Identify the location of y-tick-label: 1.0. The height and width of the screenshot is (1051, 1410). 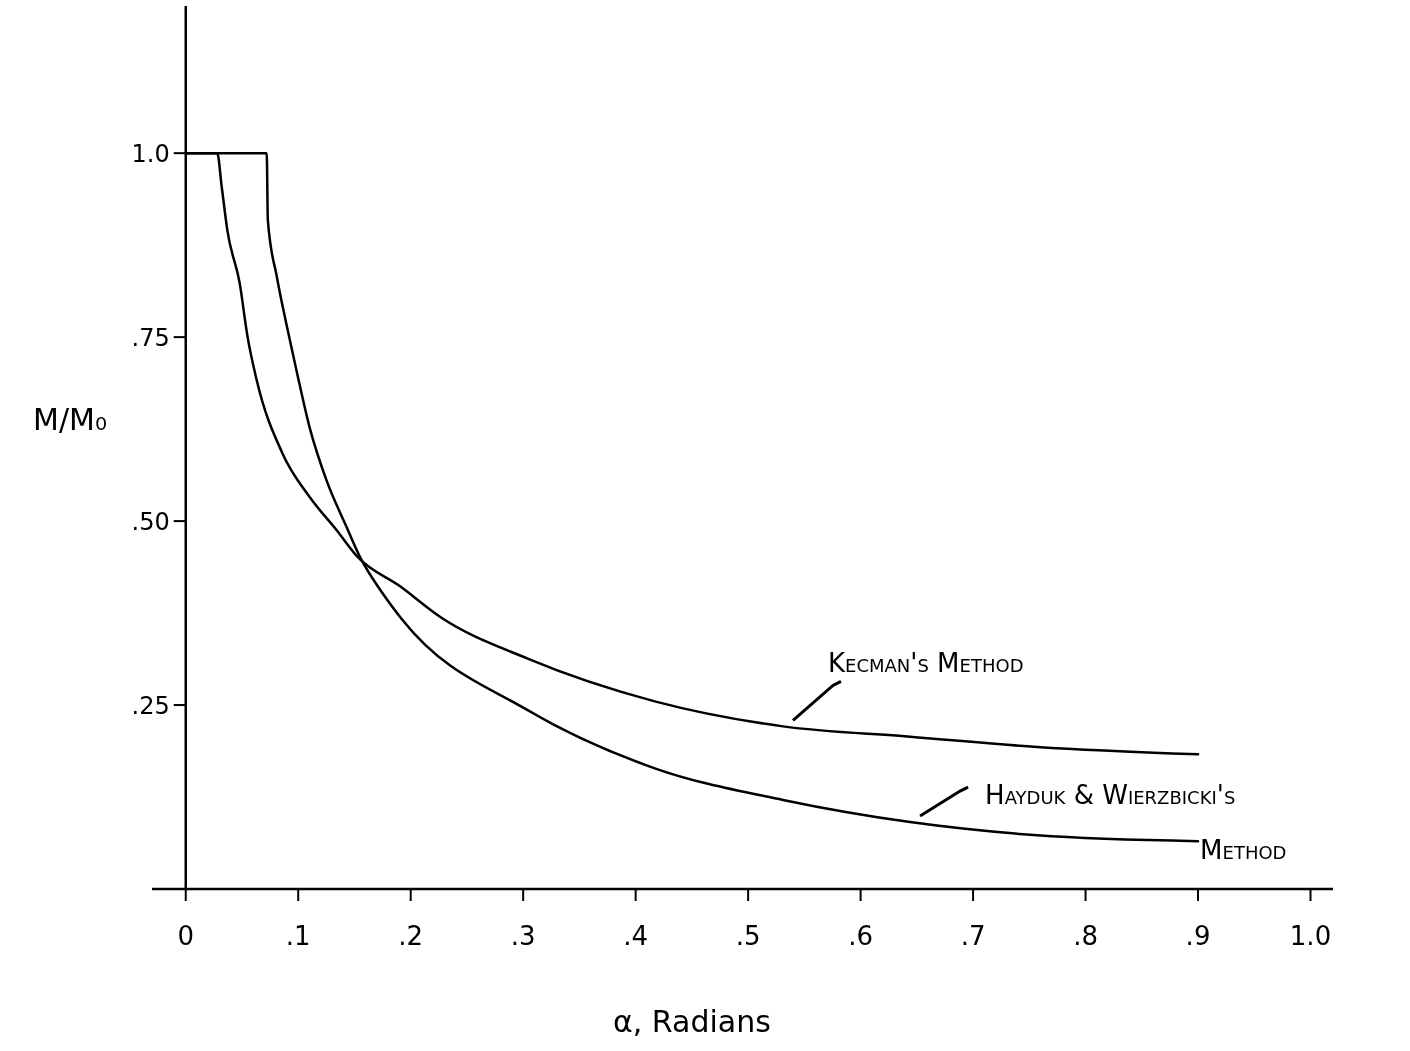
(150, 154).